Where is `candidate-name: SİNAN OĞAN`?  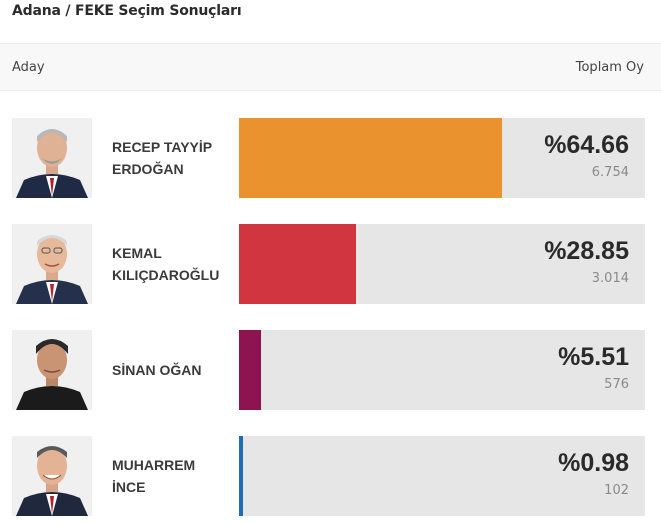 candidate-name: SİNAN OĞAN is located at coordinates (157, 370).